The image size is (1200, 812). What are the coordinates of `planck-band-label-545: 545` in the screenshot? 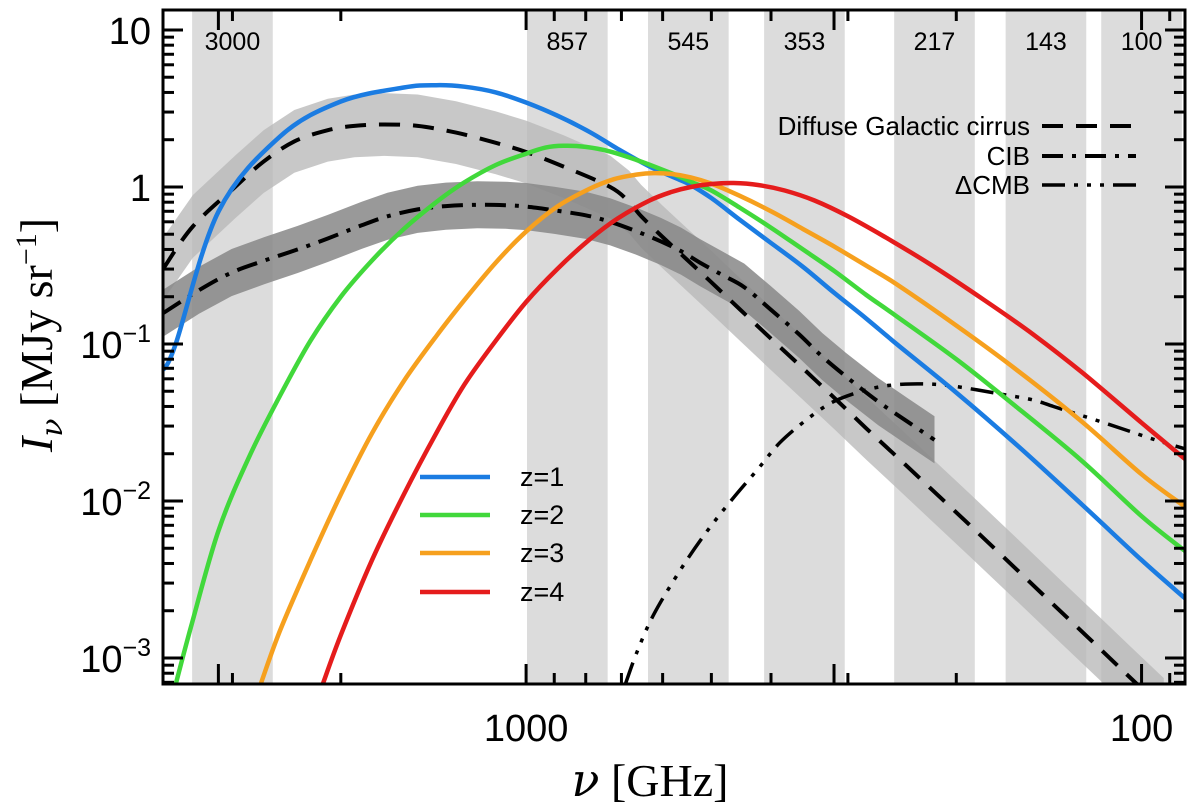 It's located at (688, 42).